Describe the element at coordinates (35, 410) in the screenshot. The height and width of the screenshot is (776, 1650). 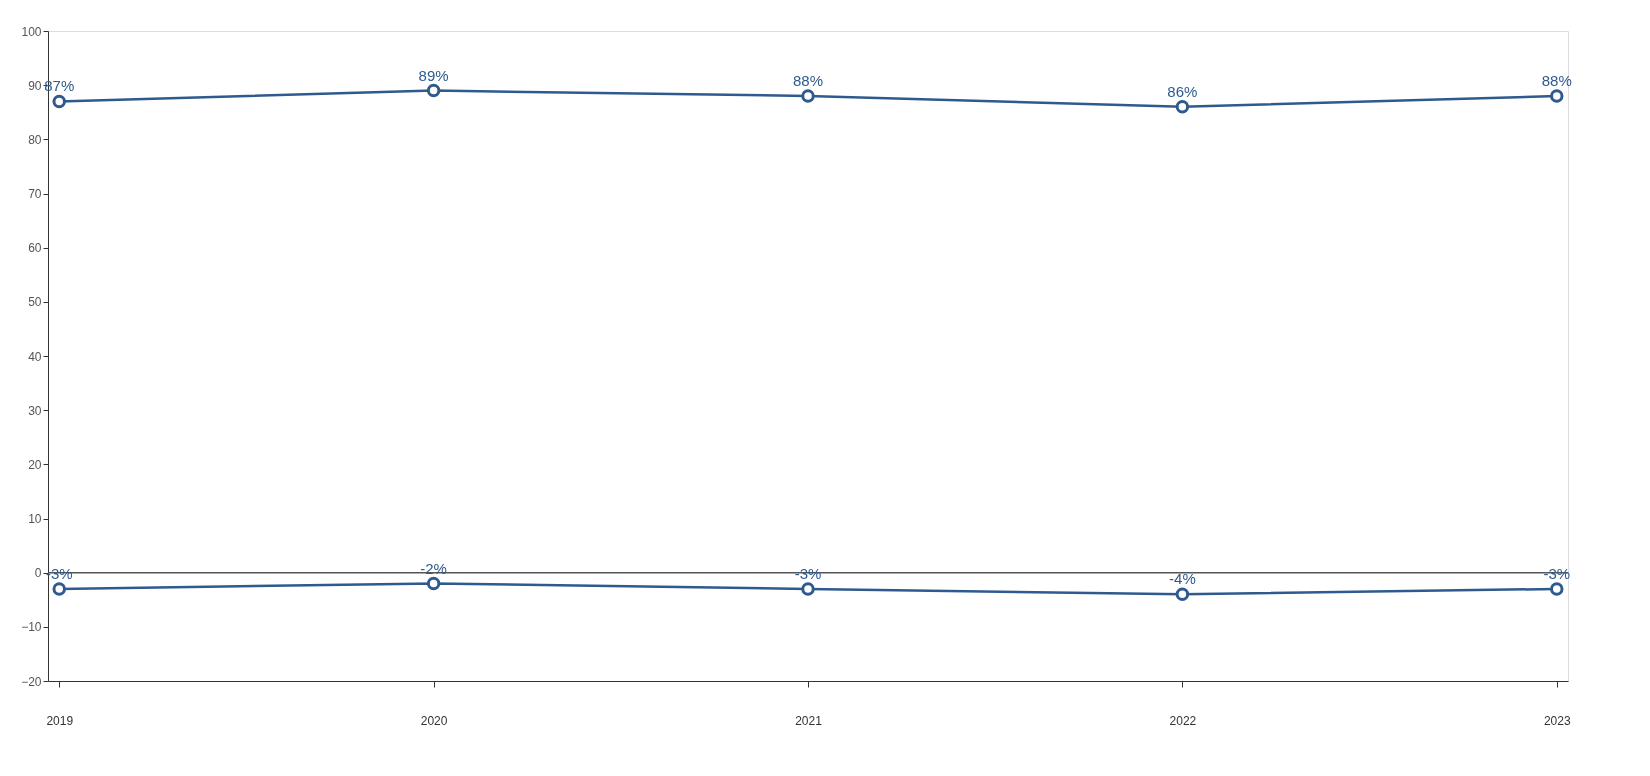
I see `y-tick-label: 30` at that location.